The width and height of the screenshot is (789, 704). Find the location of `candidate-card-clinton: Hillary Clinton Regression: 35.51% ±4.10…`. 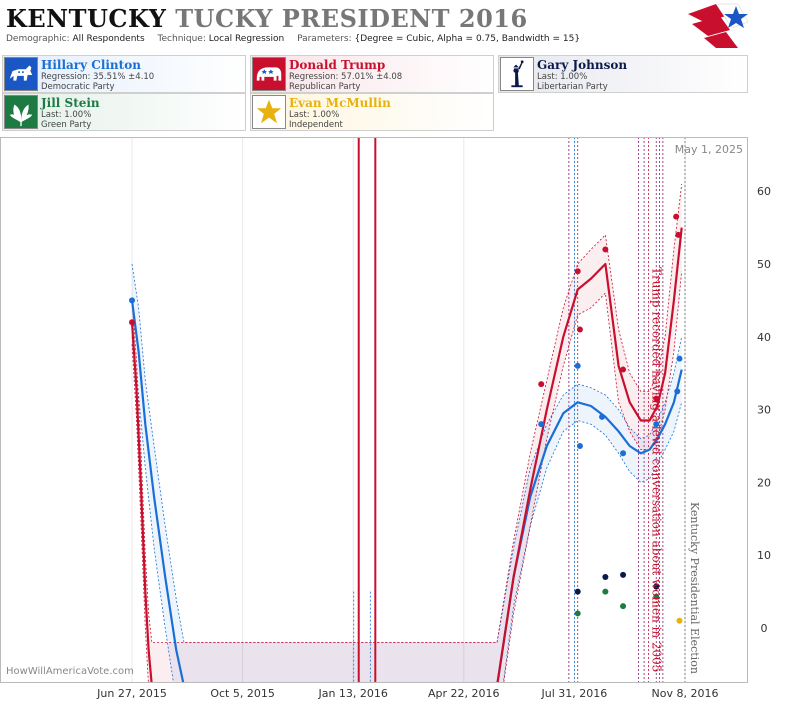

candidate-card-clinton: Hillary Clinton Regression: 35.51% ±4.10… is located at coordinates (124, 74).